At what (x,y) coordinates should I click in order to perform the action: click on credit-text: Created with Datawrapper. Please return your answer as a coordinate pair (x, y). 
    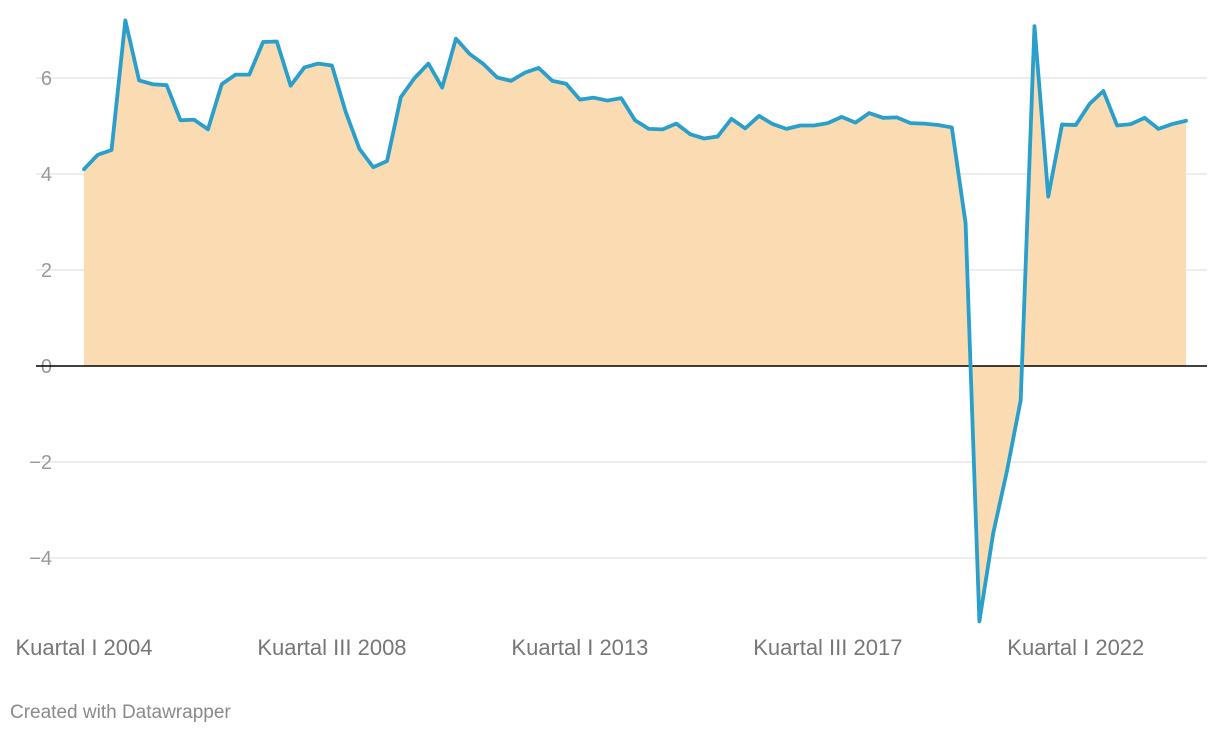
    Looking at the image, I should click on (120, 712).